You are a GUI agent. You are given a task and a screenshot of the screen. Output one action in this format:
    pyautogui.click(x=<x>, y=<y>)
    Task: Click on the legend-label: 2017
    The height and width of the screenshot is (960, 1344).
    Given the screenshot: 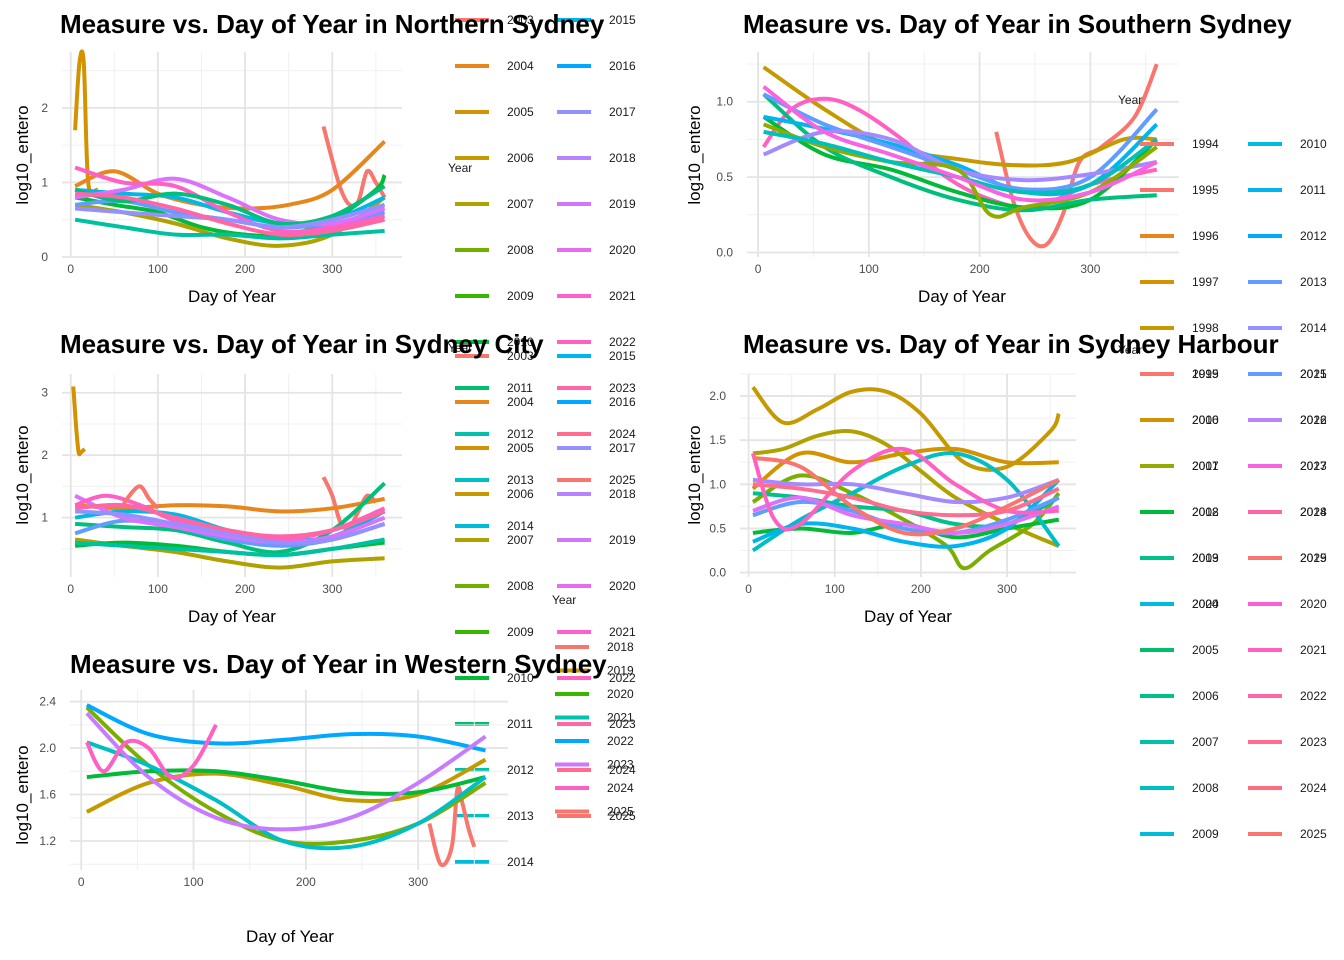 What is the action you would take?
    pyautogui.click(x=1205, y=466)
    